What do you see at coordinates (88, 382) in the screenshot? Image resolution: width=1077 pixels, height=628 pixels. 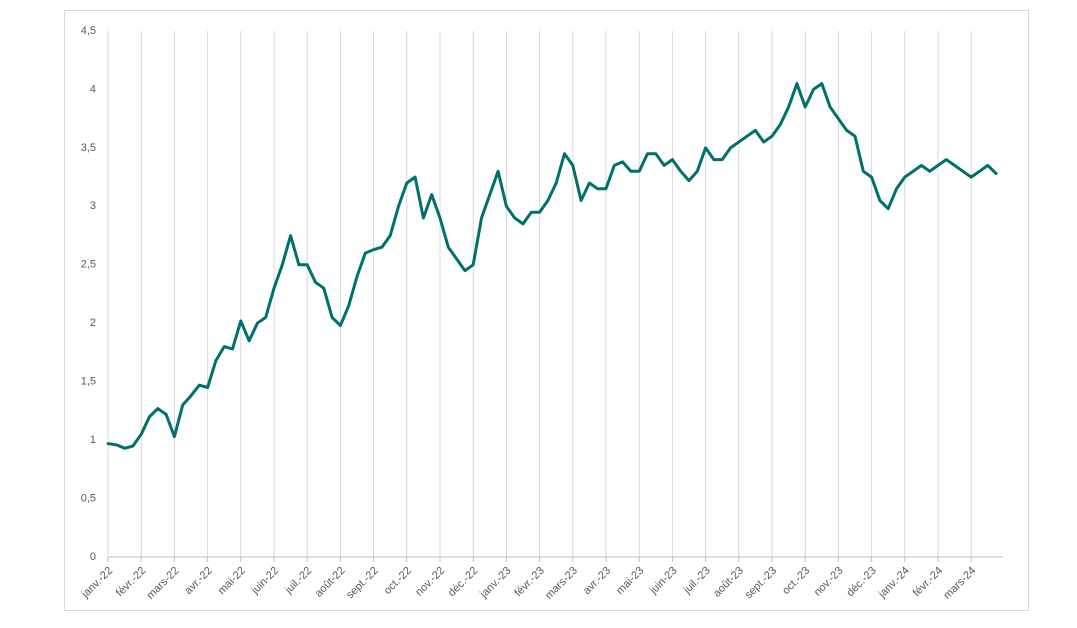 I see `y-tick-label: 1,5` at bounding box center [88, 382].